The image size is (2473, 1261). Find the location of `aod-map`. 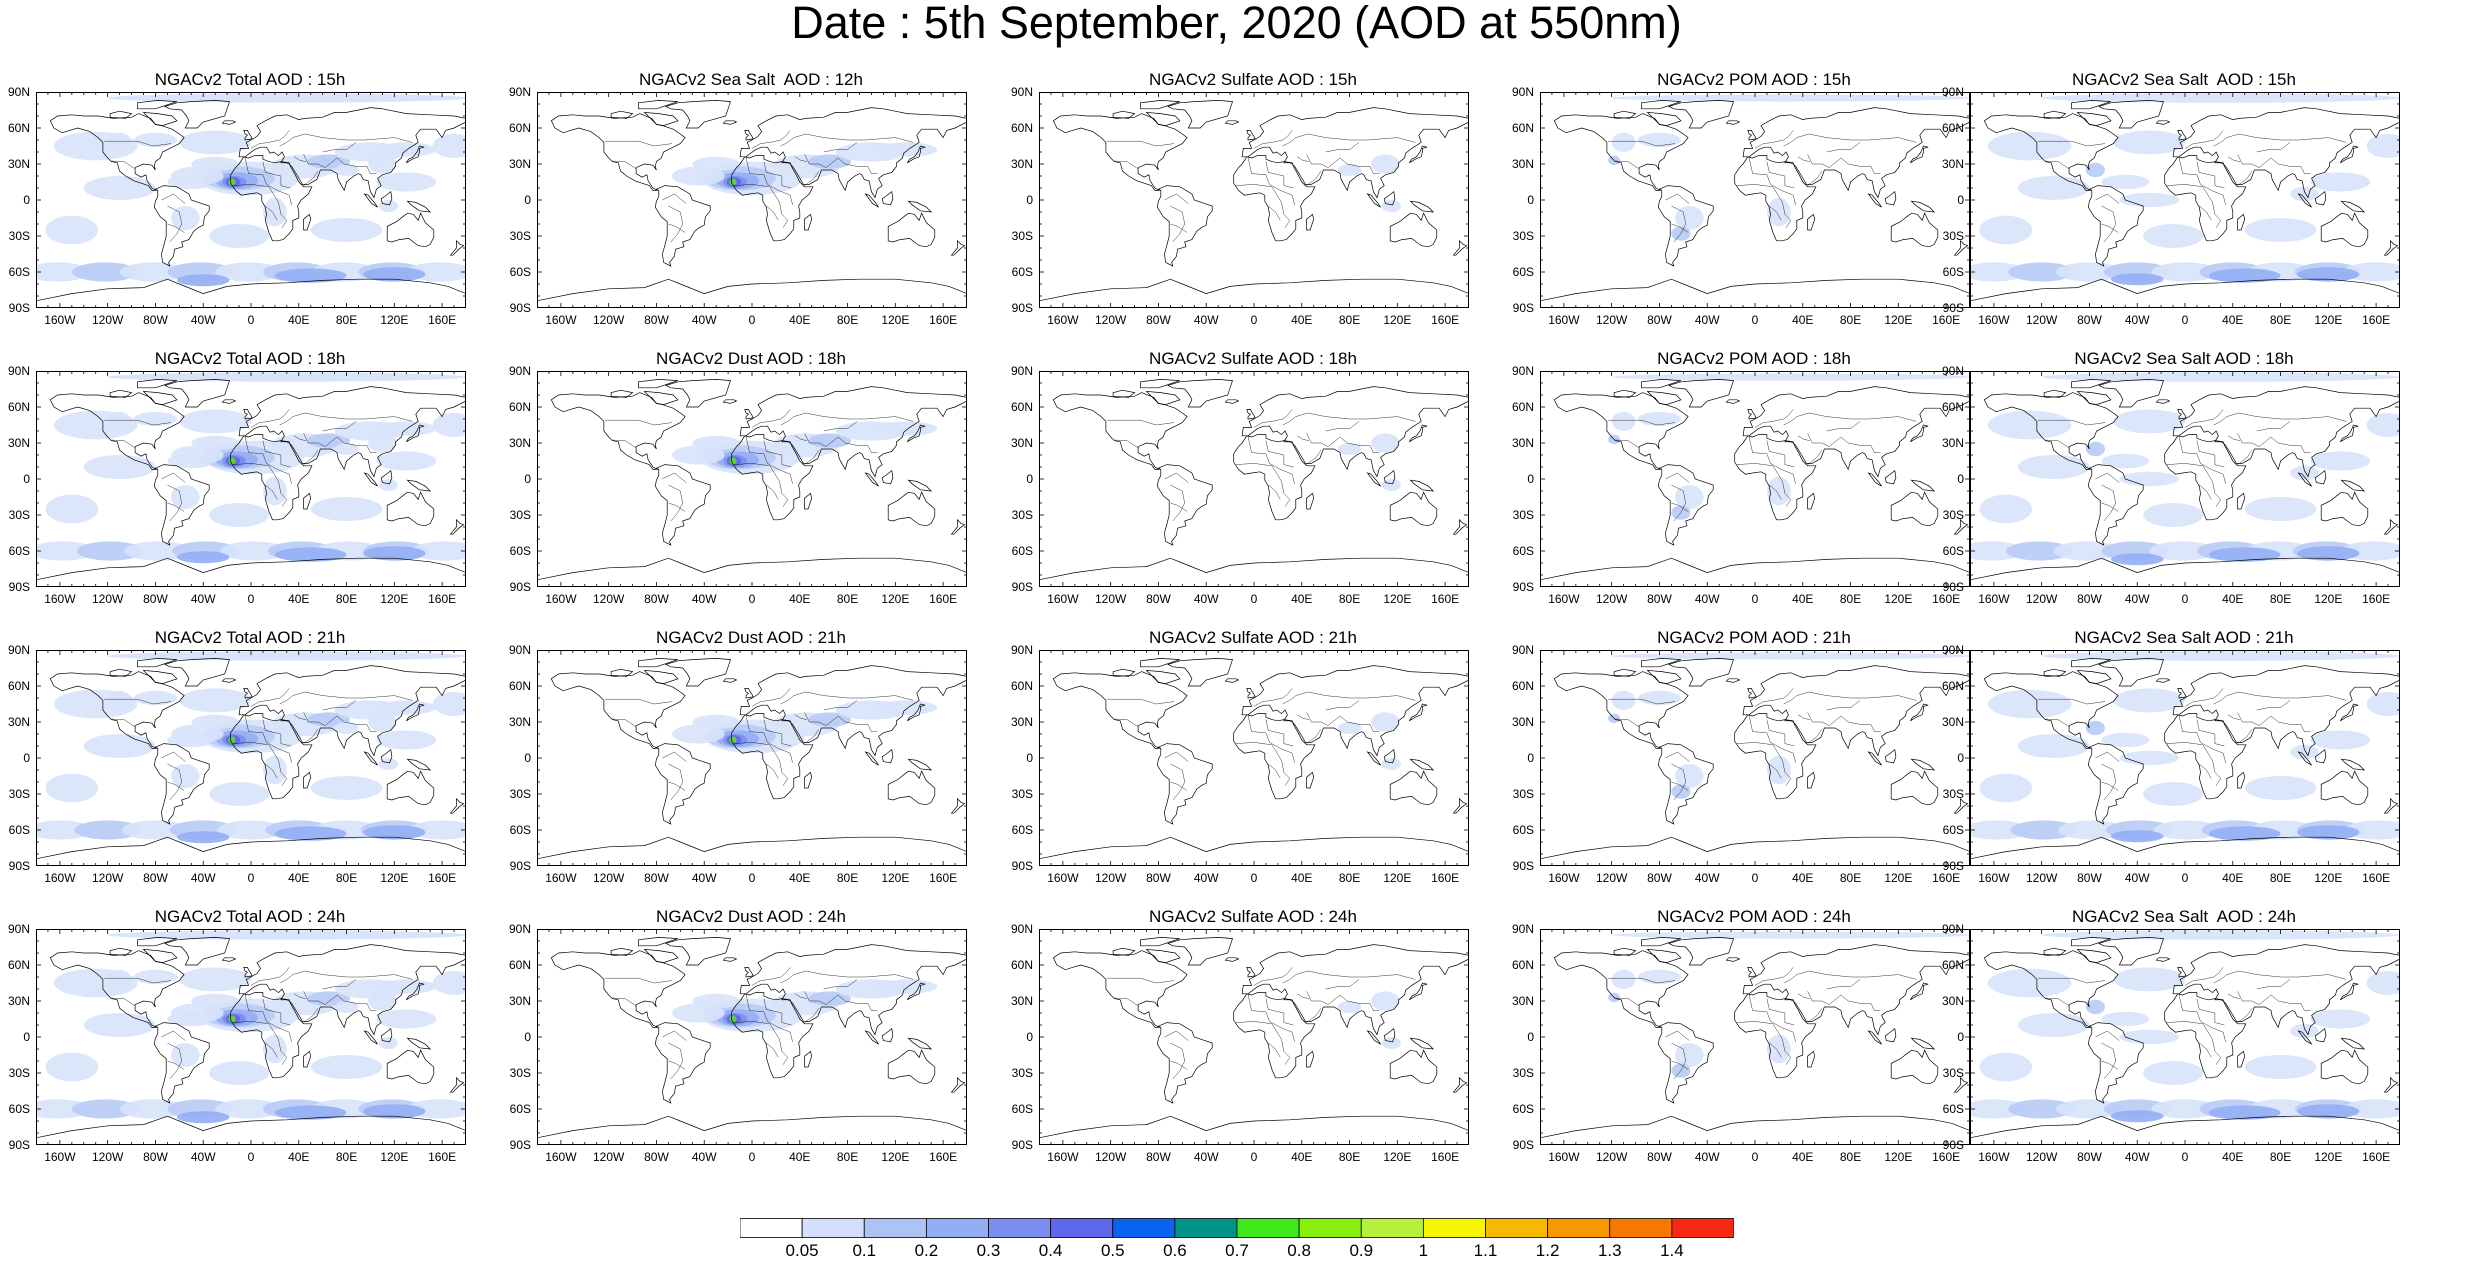

aod-map is located at coordinates (251, 1037).